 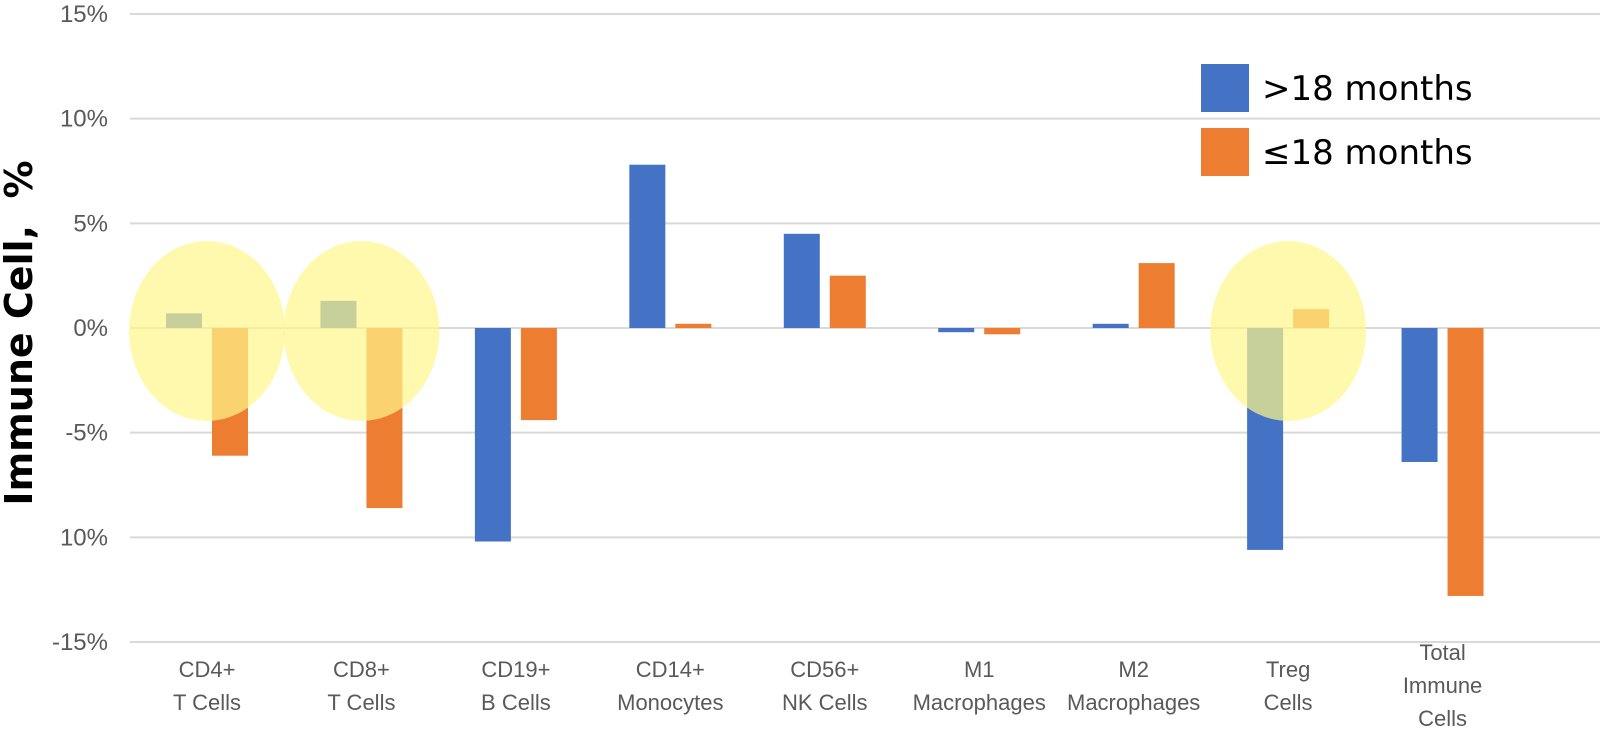 What do you see at coordinates (20, 332) in the screenshot?
I see `y-axis-title: Immune Cell, %` at bounding box center [20, 332].